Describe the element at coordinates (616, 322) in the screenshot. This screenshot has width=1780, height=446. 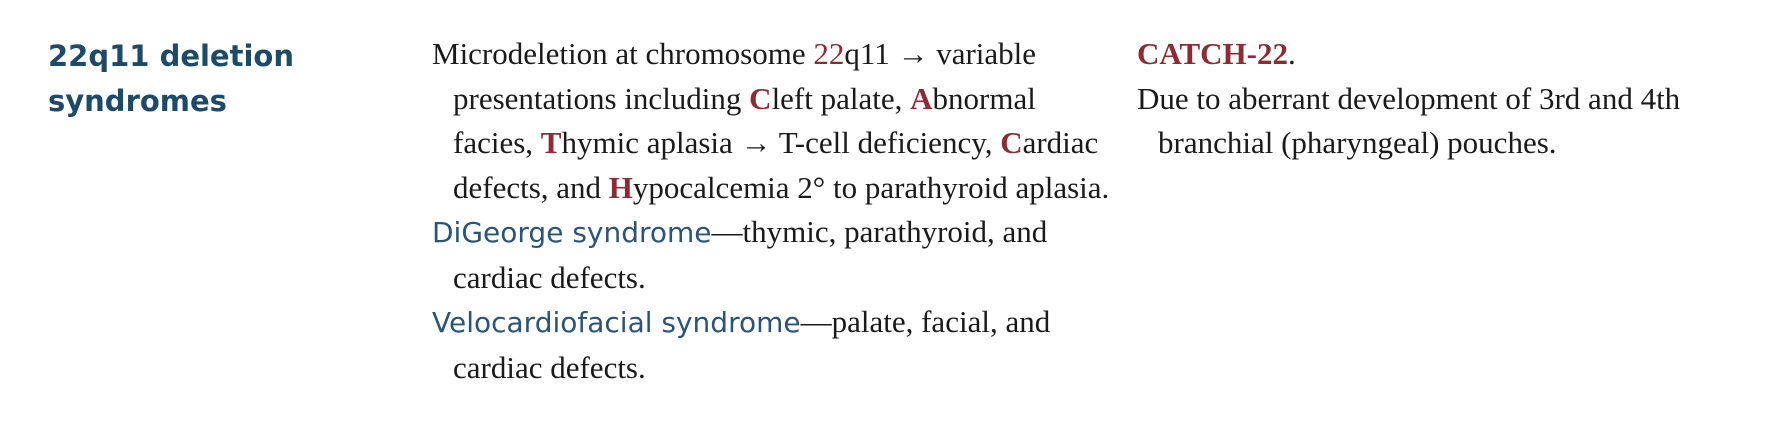
I see `velocardiofacial-term: Velocardiofacial syndrome` at that location.